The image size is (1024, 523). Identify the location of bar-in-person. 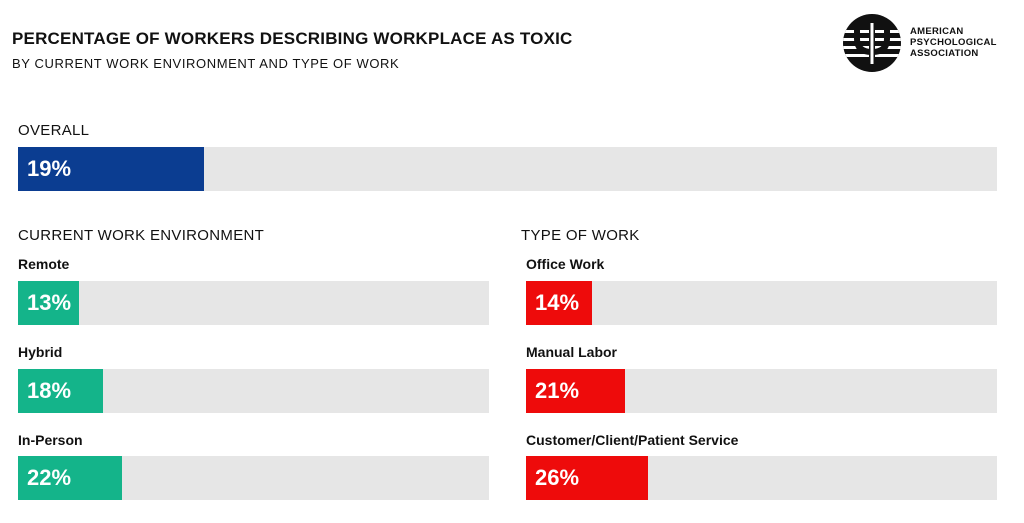
(70, 478).